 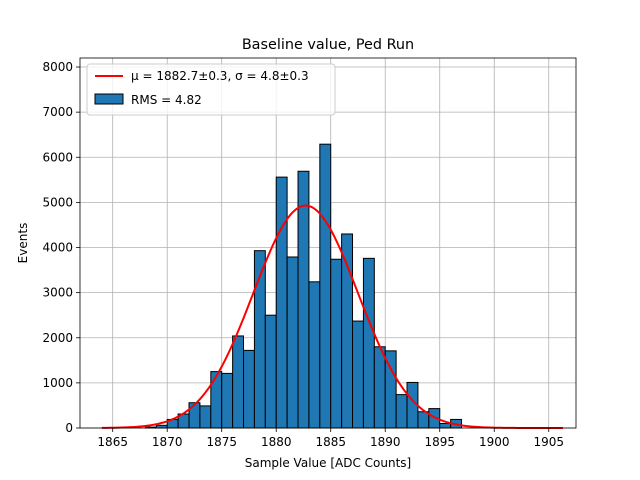 I want to click on x-tick-label: 1905, so click(x=548, y=442).